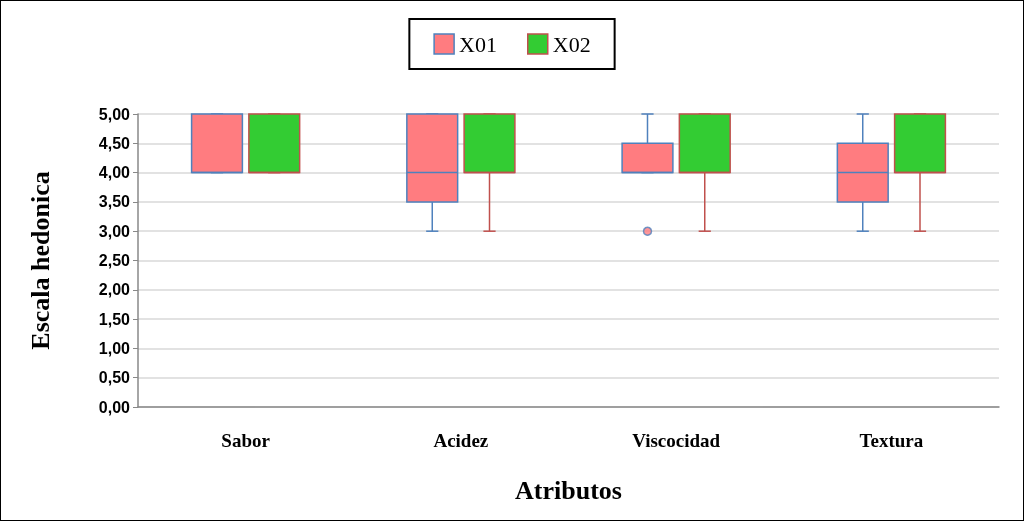  Describe the element at coordinates (114, 407) in the screenshot. I see `y-tick-label: 0,00` at that location.